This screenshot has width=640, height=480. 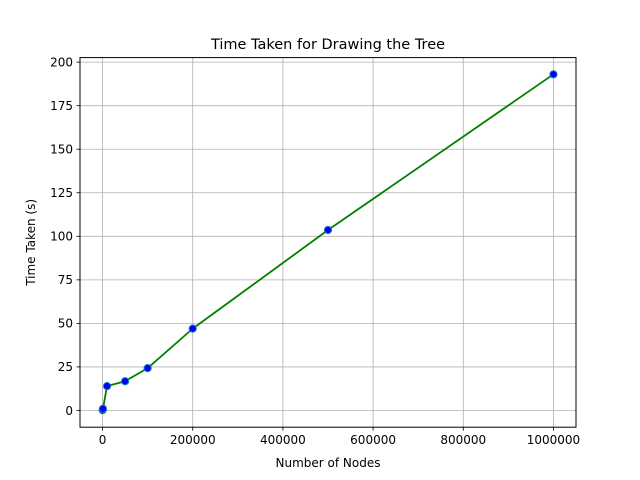 What do you see at coordinates (61, 106) in the screenshot?
I see `y-tick-label: 175` at bounding box center [61, 106].